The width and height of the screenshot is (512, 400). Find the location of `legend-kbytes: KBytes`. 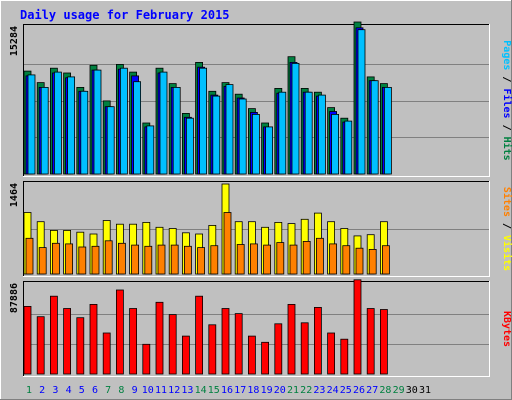

legend-kbytes: KBytes is located at coordinates (506, 329).